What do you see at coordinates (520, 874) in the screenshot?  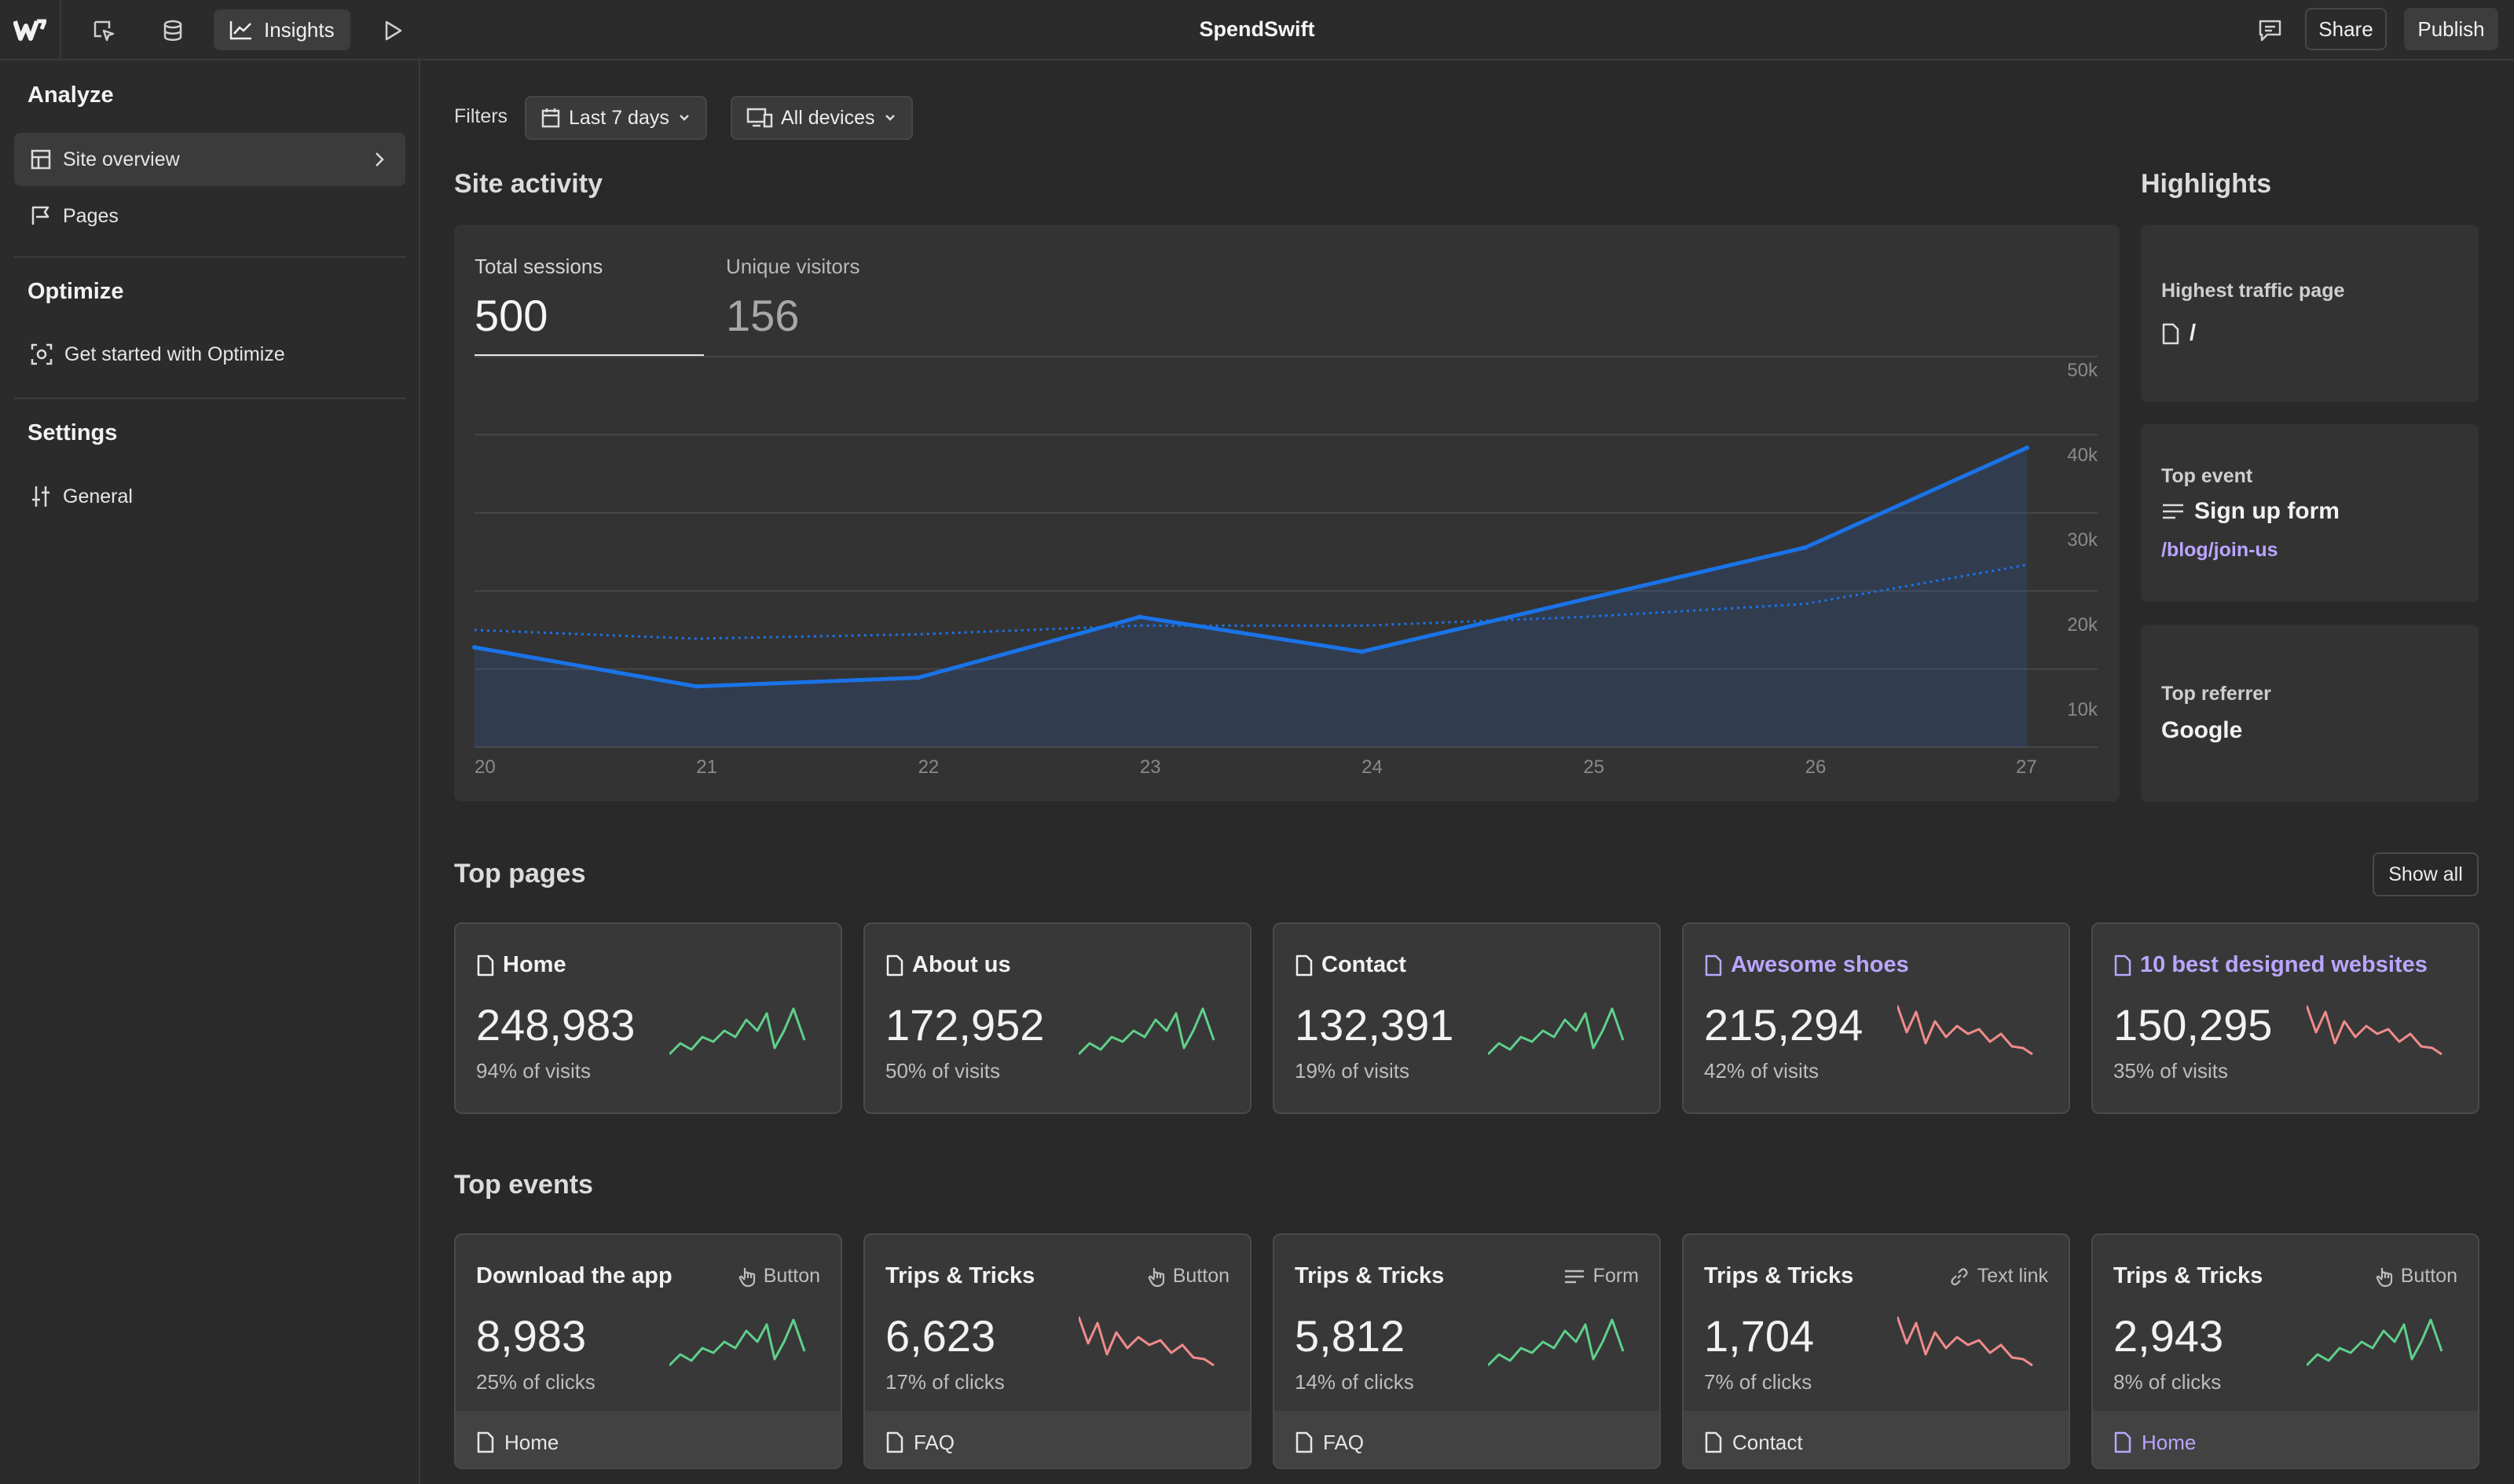 I see `top-pages-title: Top pages` at bounding box center [520, 874].